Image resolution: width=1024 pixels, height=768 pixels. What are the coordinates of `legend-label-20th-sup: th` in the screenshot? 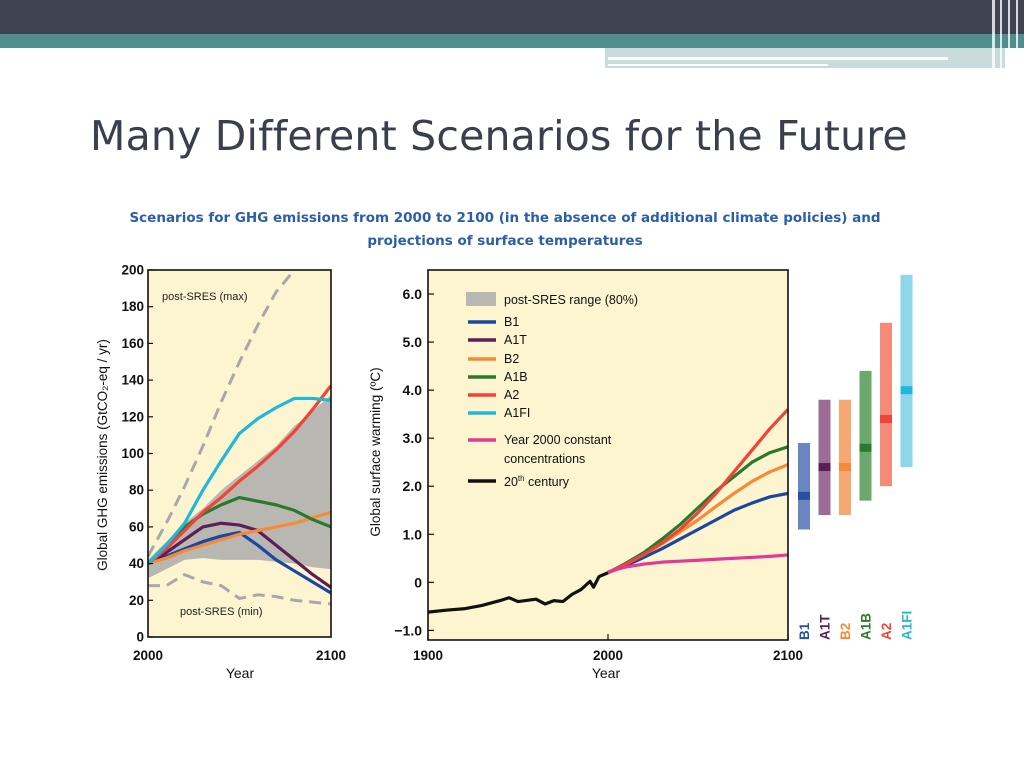 It's located at (521, 478).